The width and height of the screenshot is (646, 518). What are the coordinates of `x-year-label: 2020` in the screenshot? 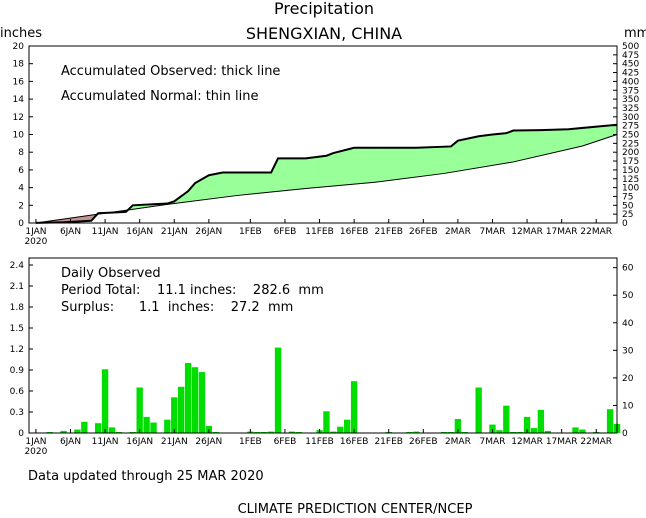 It's located at (35, 242).